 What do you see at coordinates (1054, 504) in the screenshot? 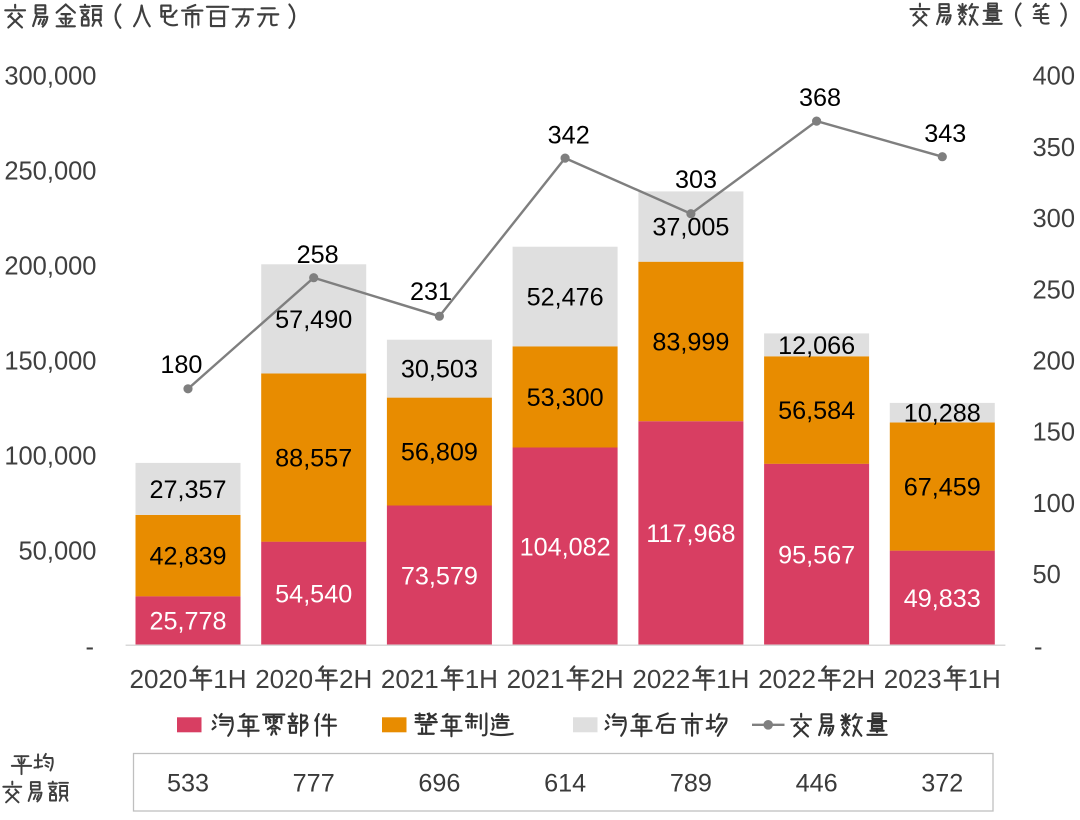
I see `svg-text: 100` at bounding box center [1054, 504].